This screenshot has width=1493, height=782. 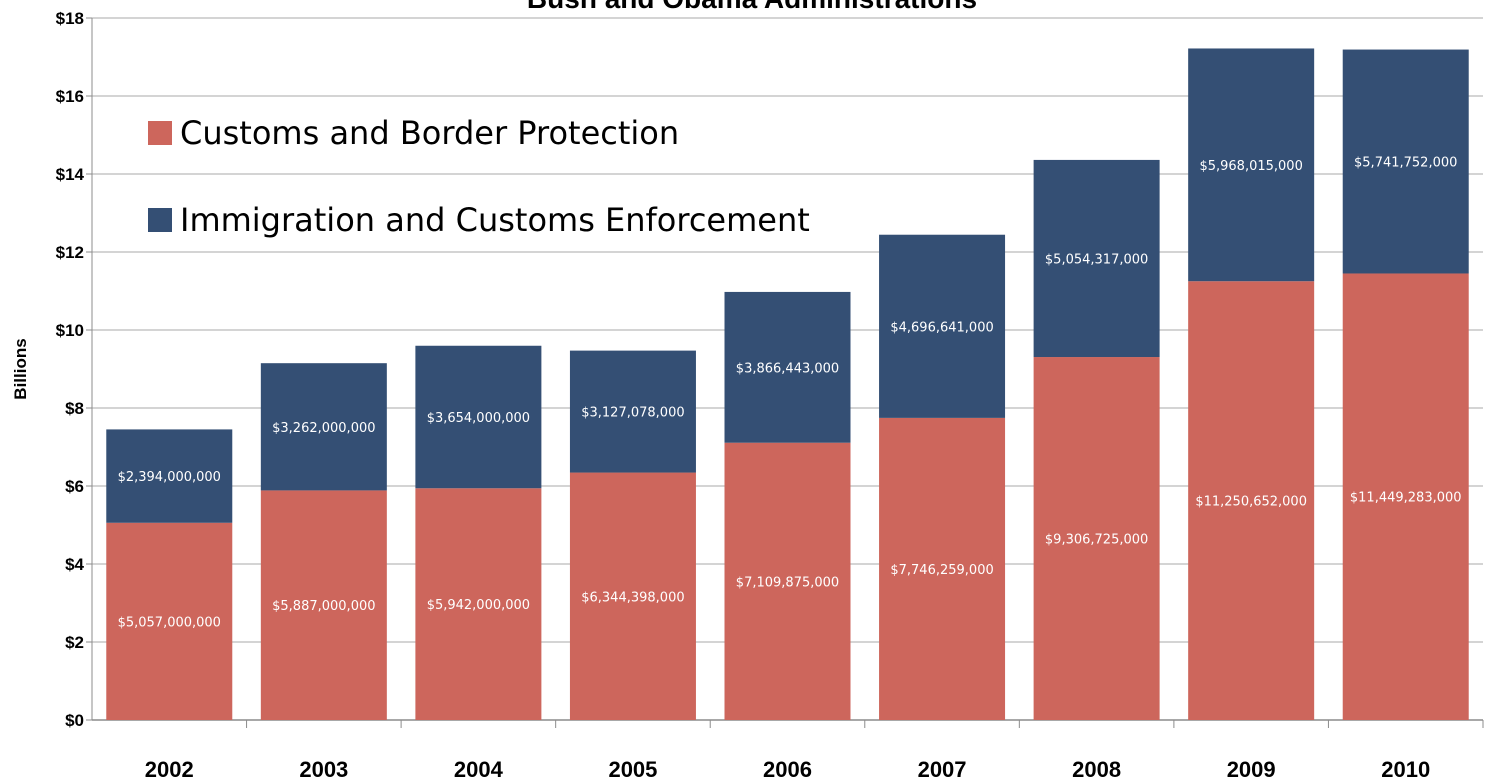 What do you see at coordinates (1251, 769) in the screenshot?
I see `x-tick-label: 2009` at bounding box center [1251, 769].